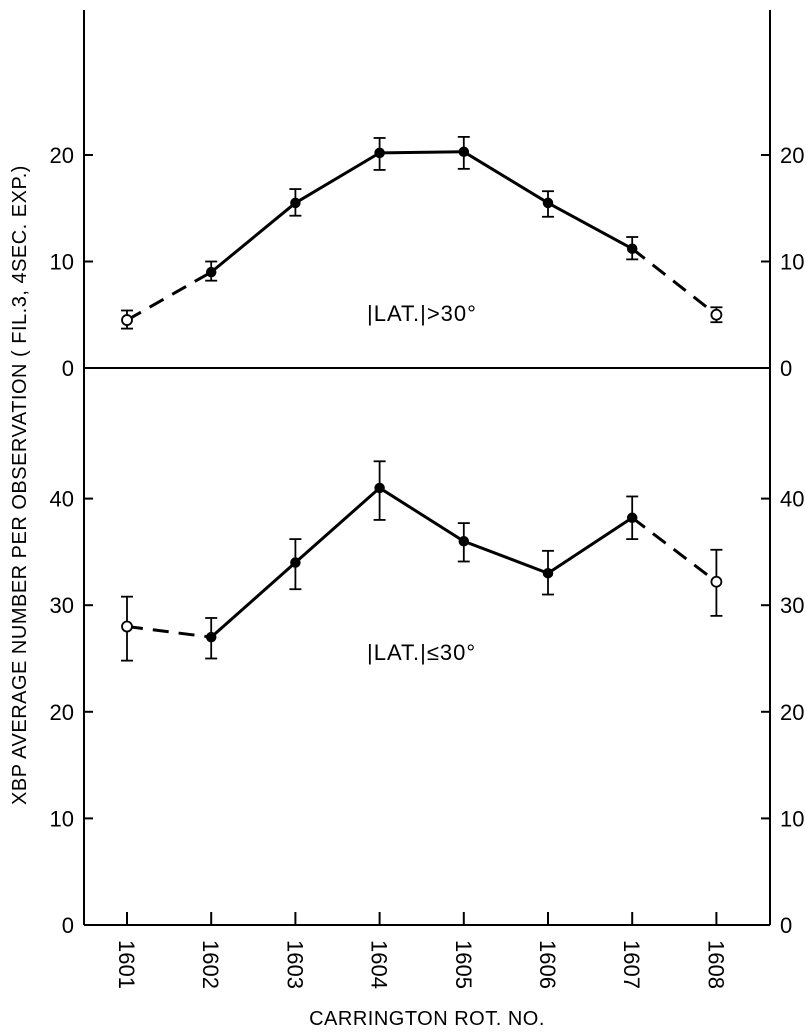 Image resolution: width=806 pixels, height=1033 pixels. What do you see at coordinates (422, 313) in the screenshot?
I see `upper-annotation: |LAT.|>30°` at bounding box center [422, 313].